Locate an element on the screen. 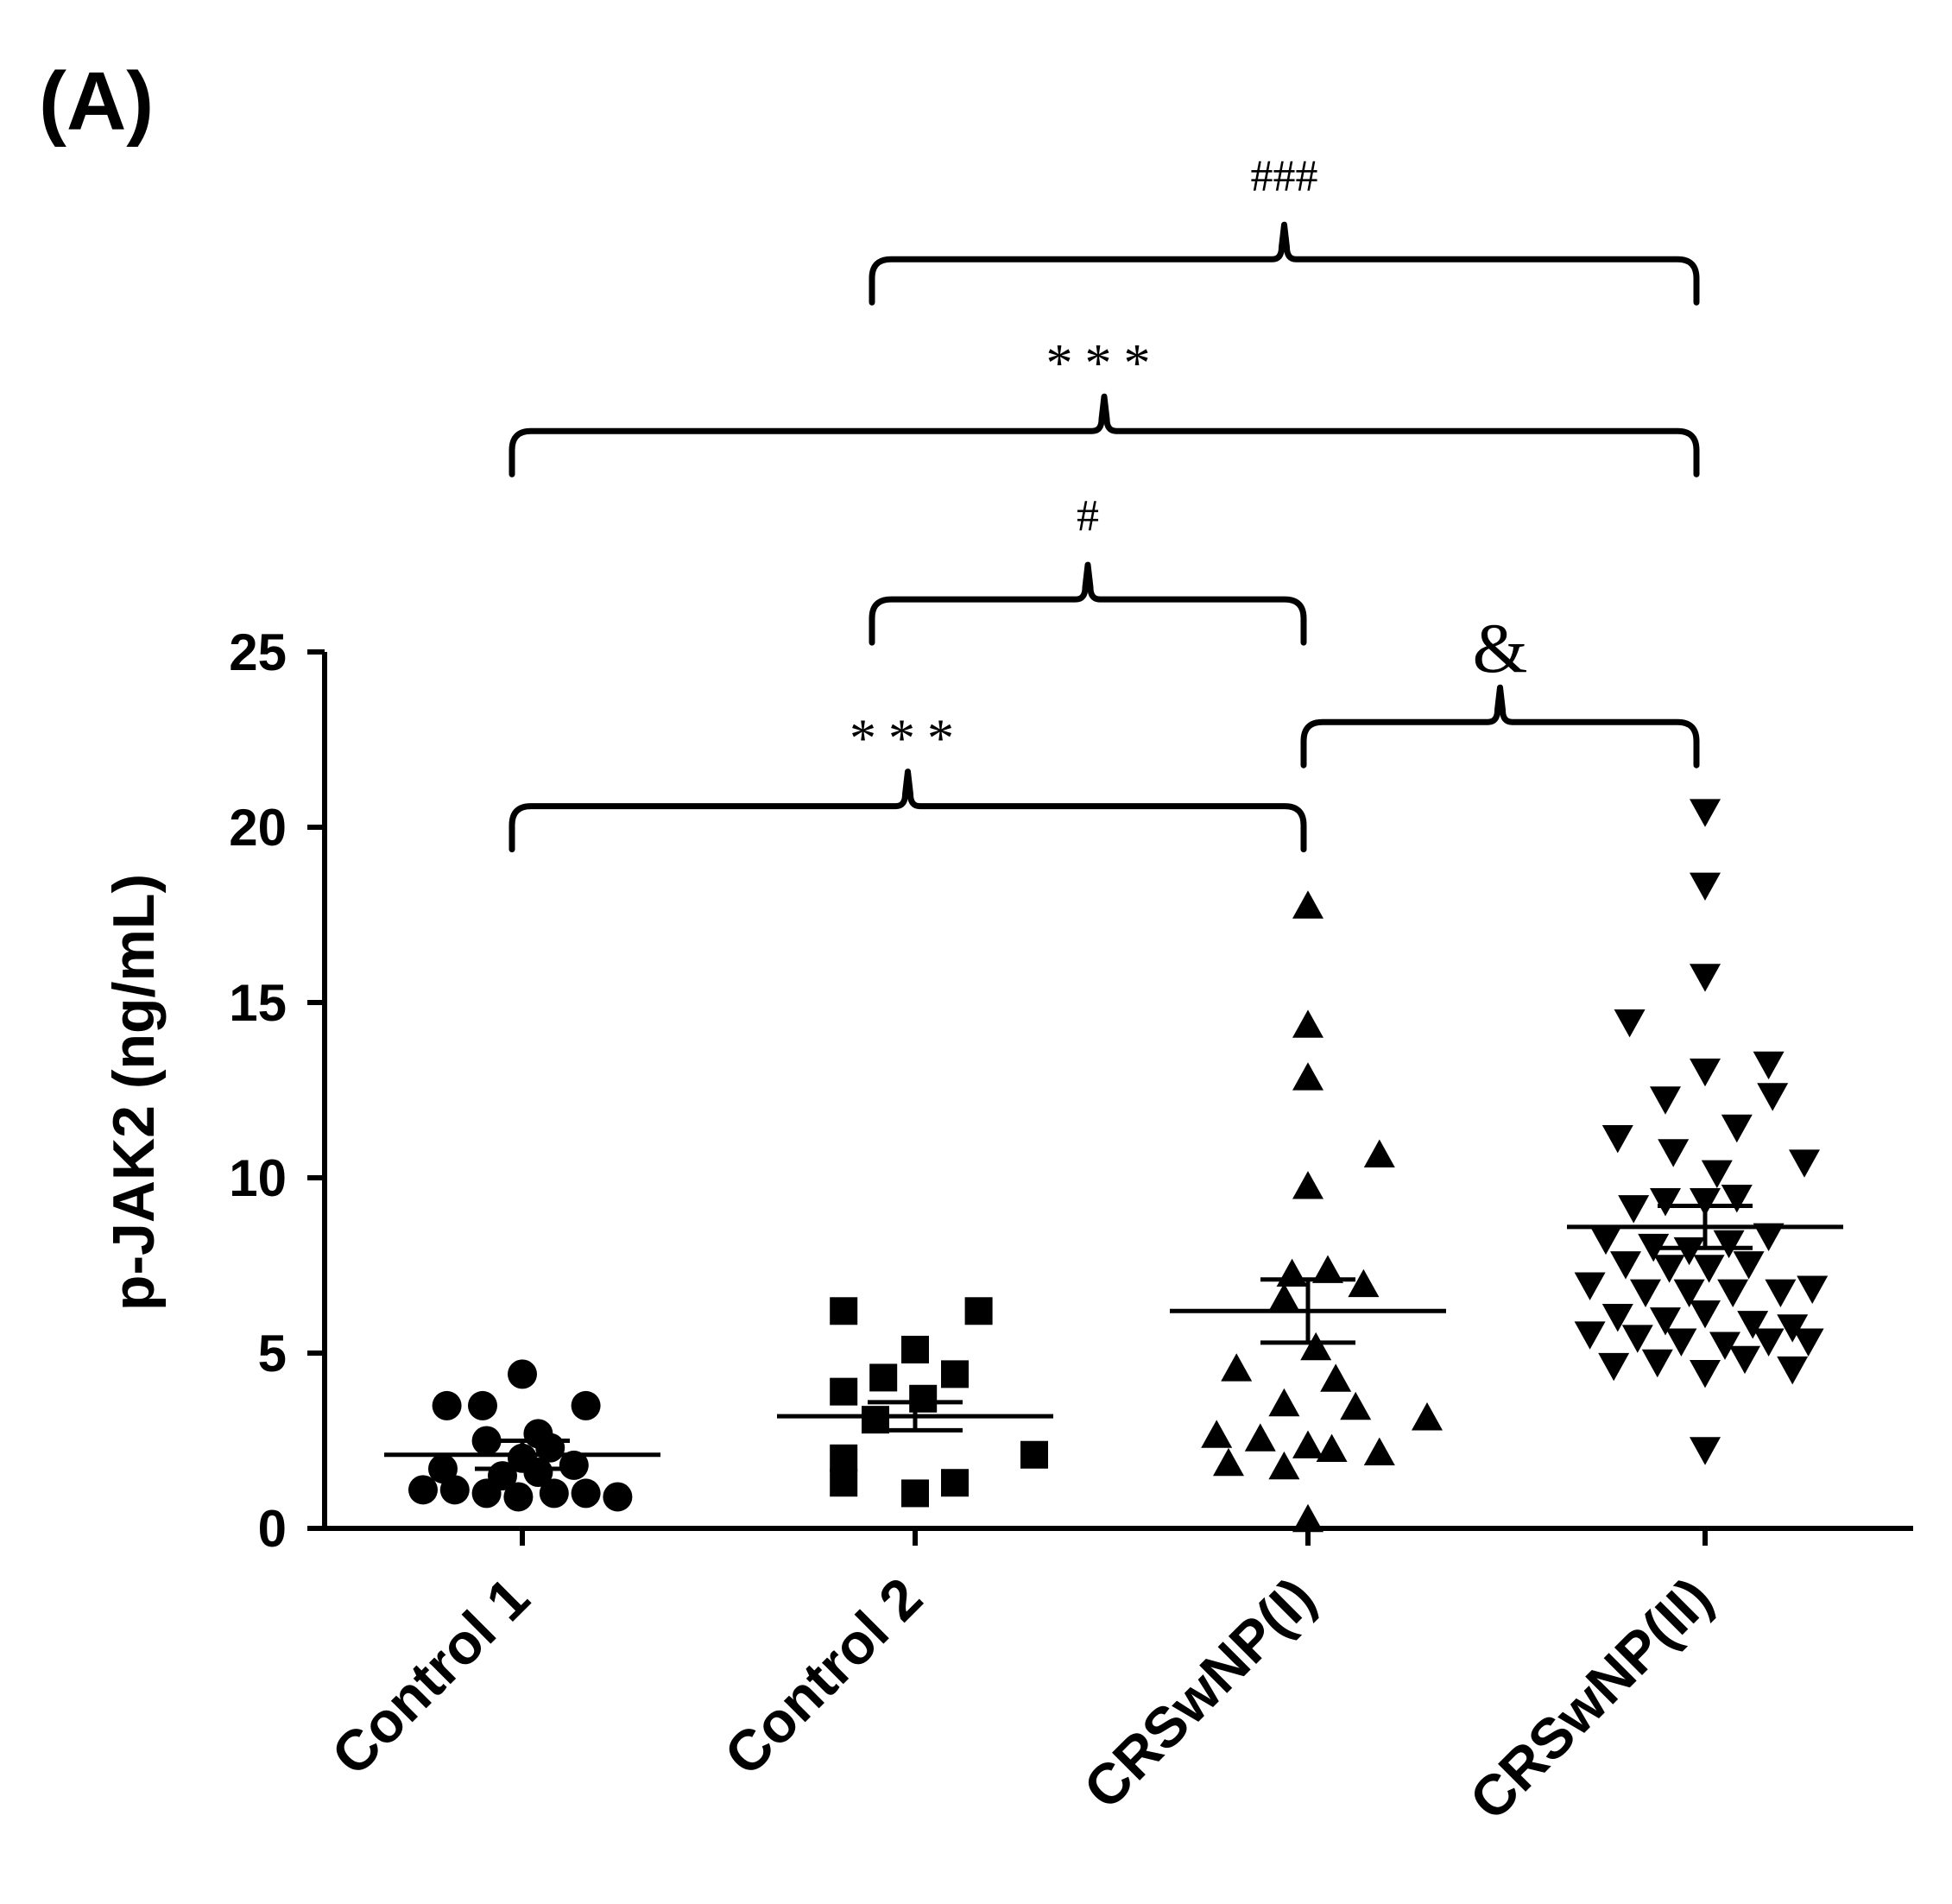  mean-sem-bars is located at coordinates (1113, 1337).